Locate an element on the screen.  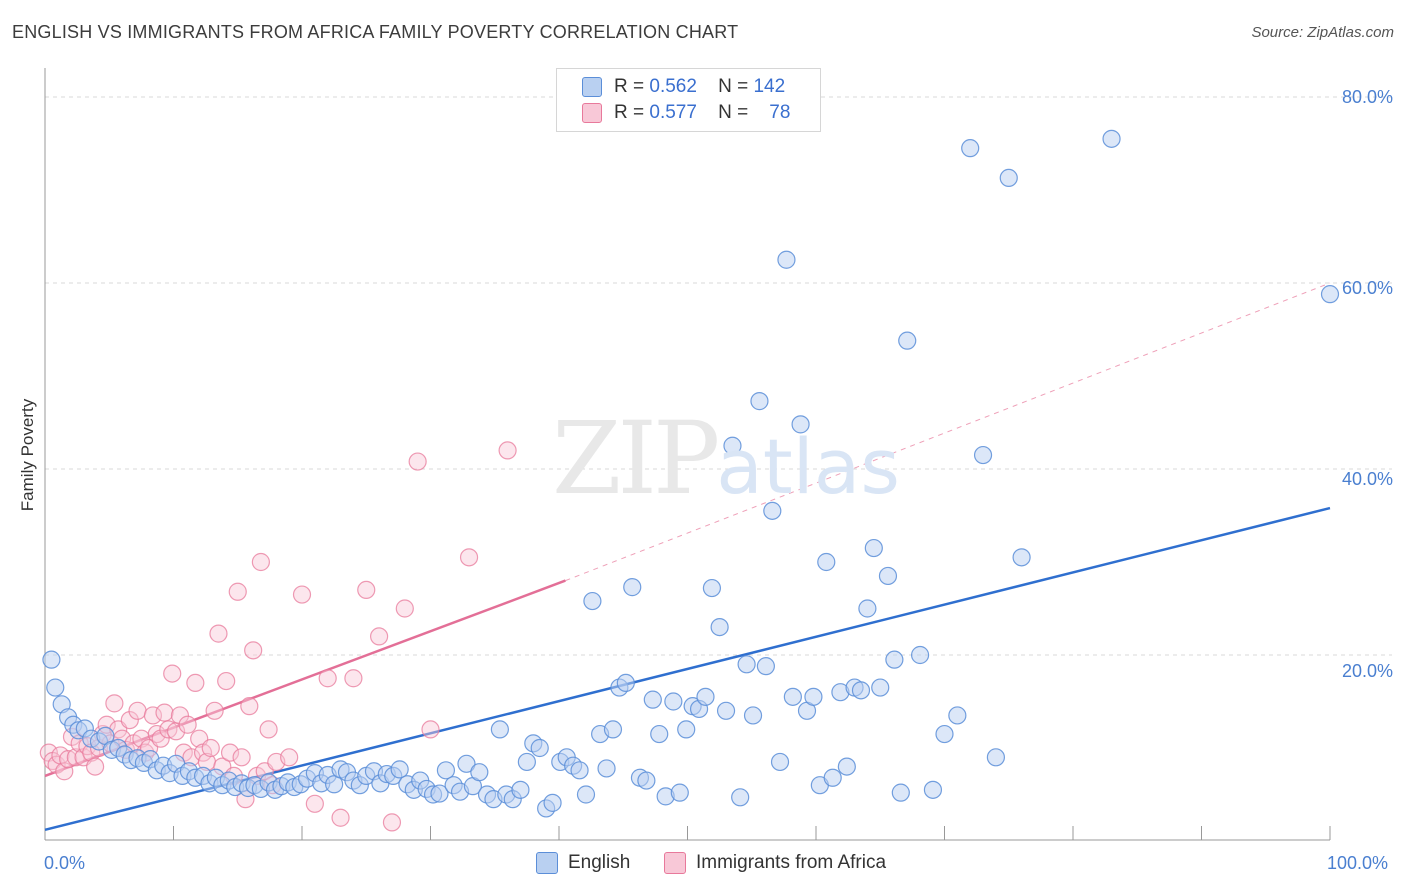
y-tick-label: 80.0% is located at coordinates (1367, 97).